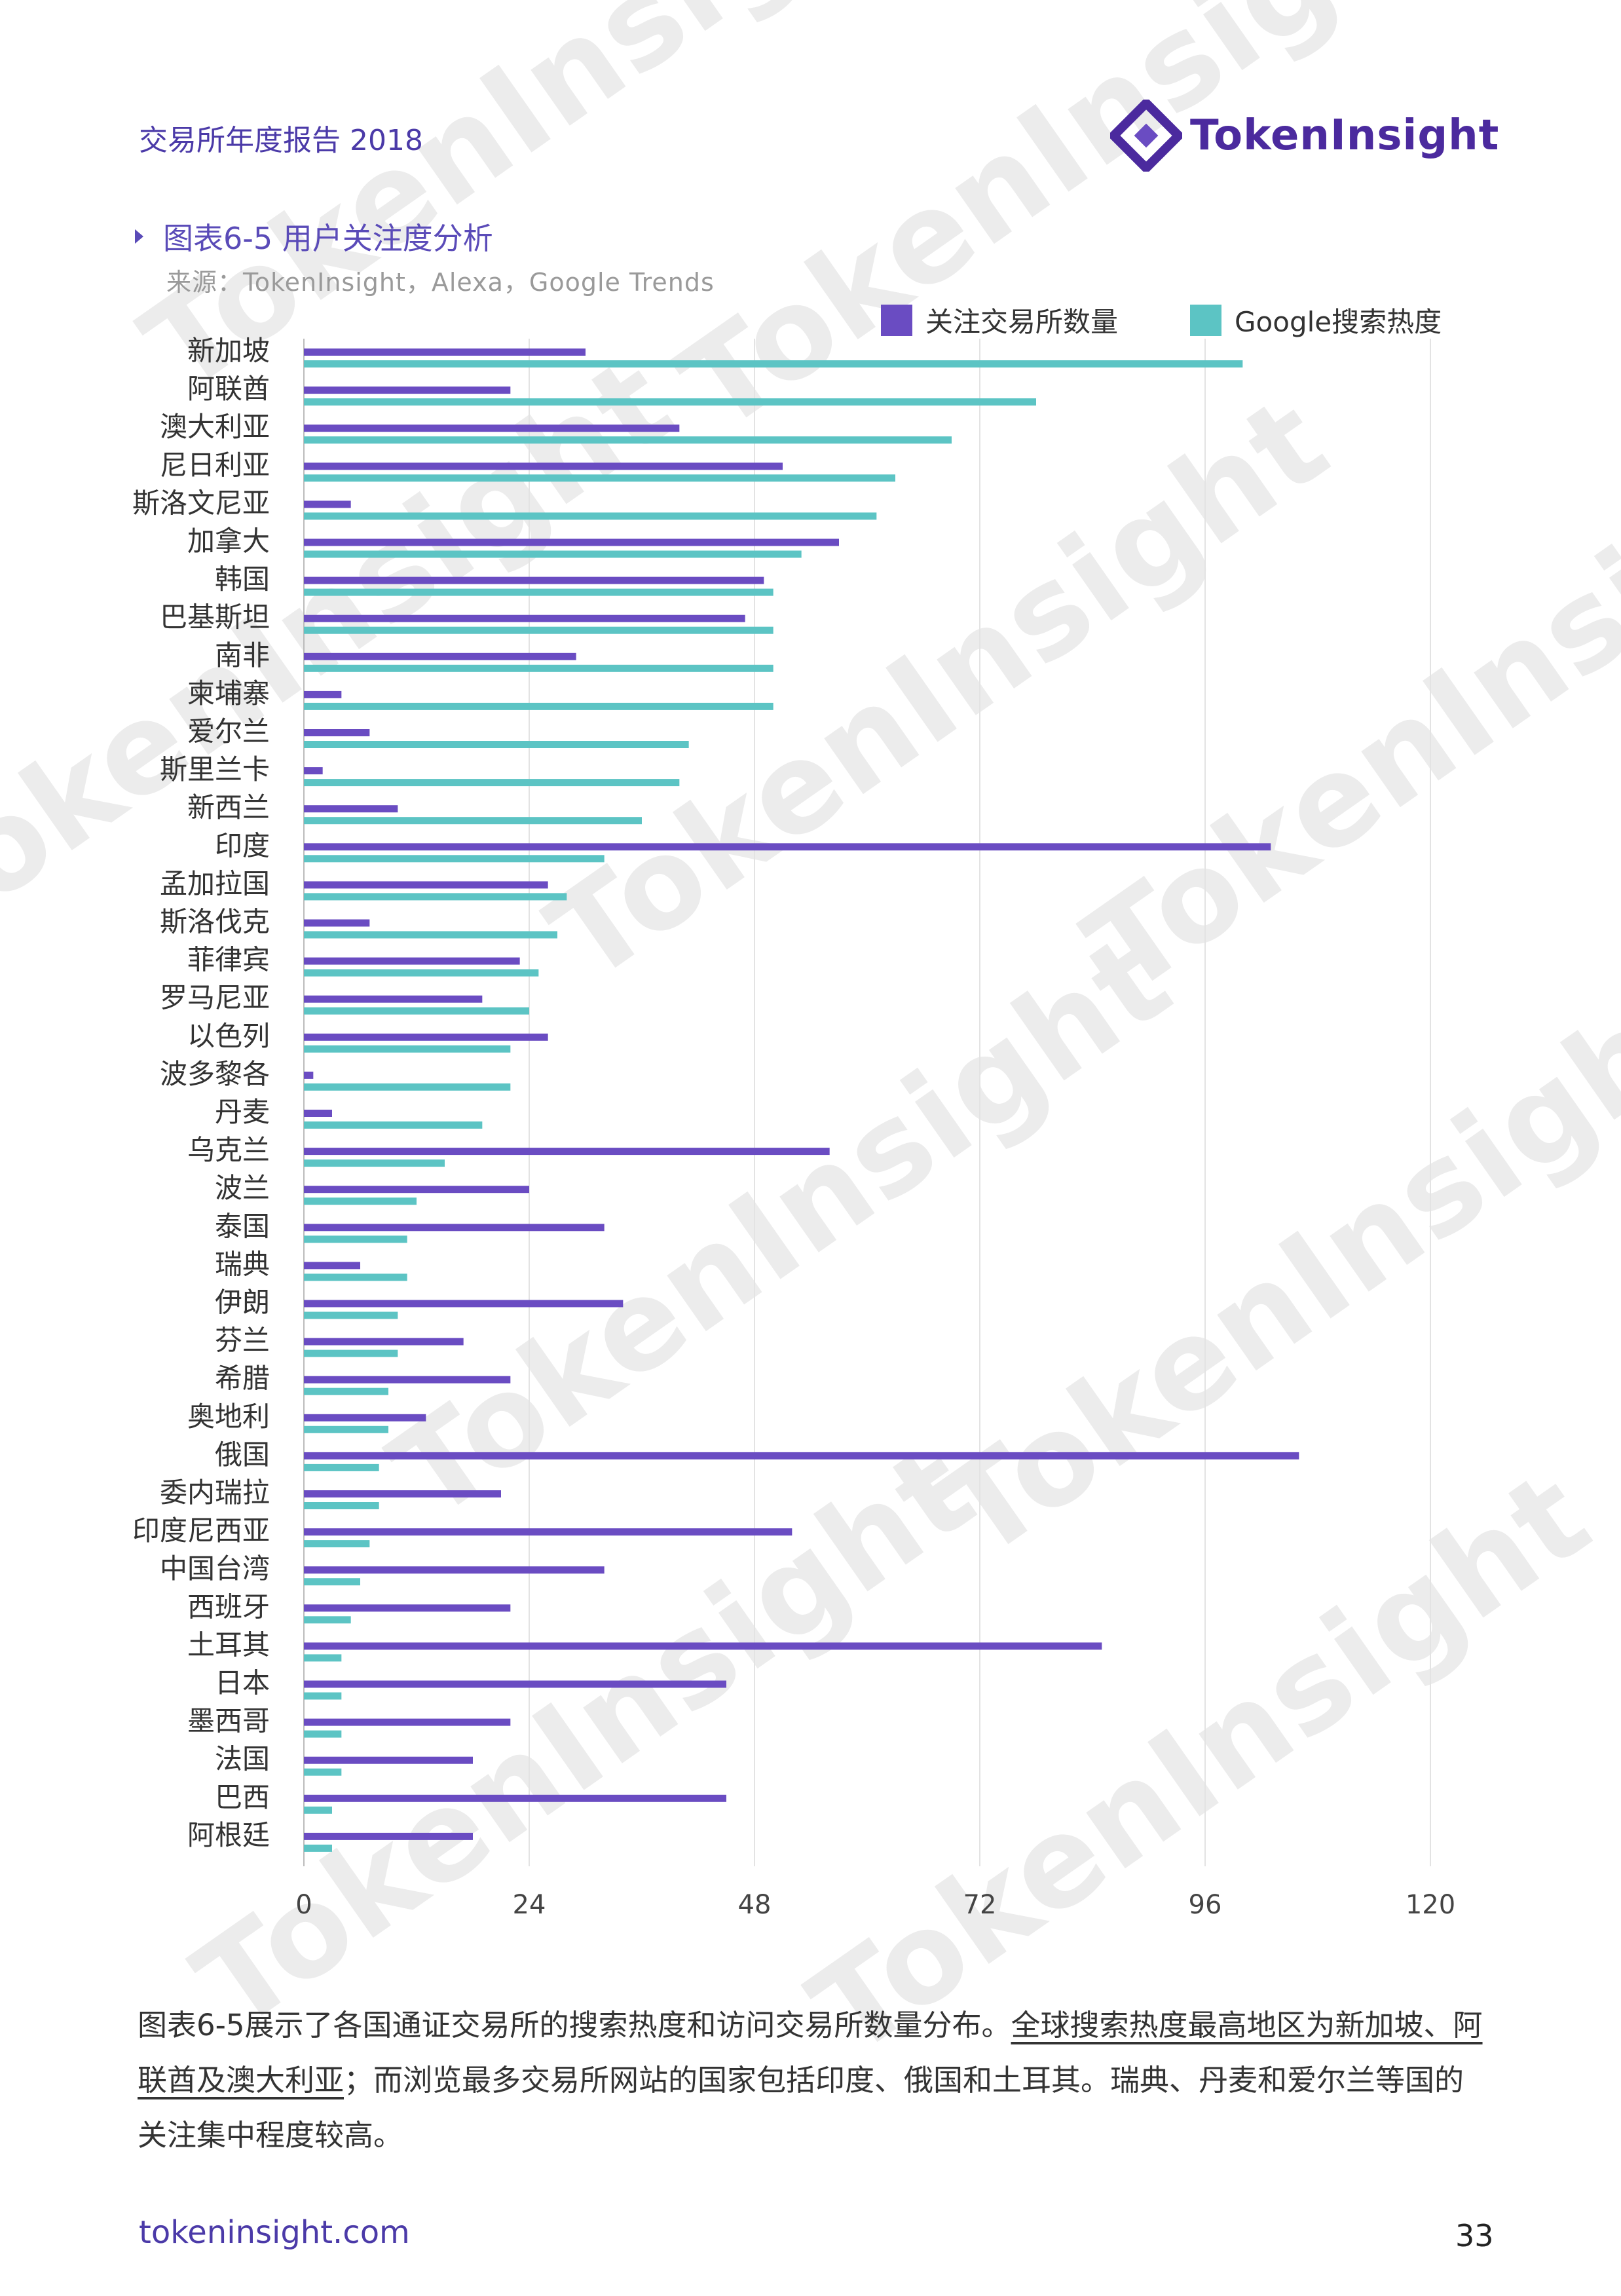 This screenshot has width=1621, height=2296. I want to click on logo-wordmark: TokenInsight, so click(1345, 135).